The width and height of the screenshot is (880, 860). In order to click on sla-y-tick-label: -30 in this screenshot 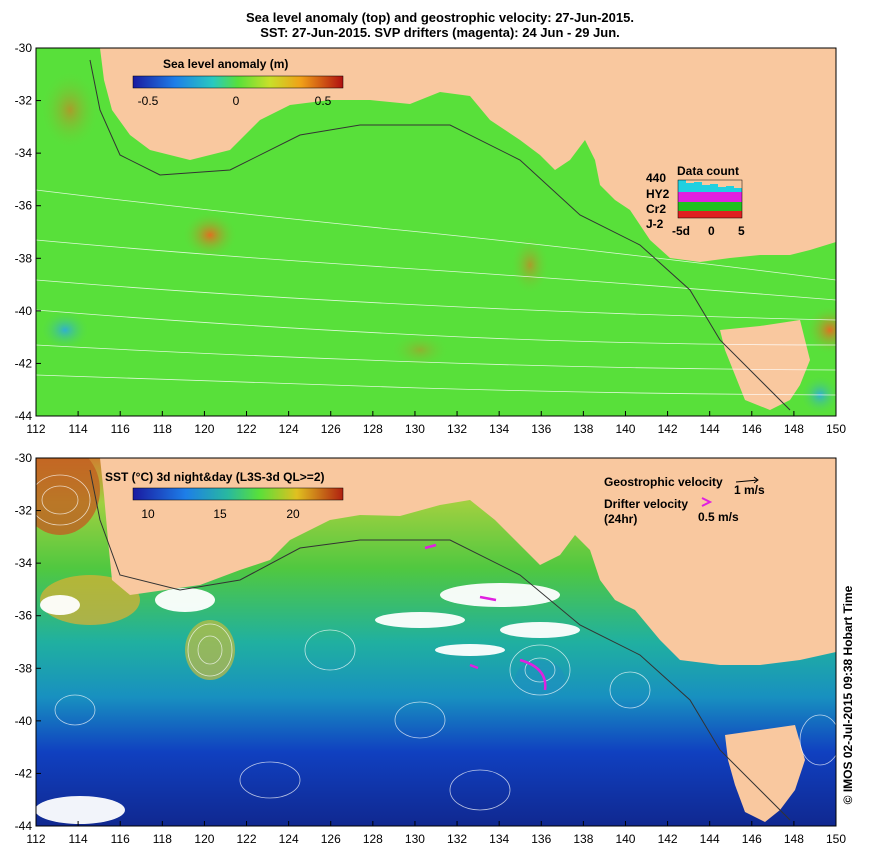, I will do `click(24, 48)`.